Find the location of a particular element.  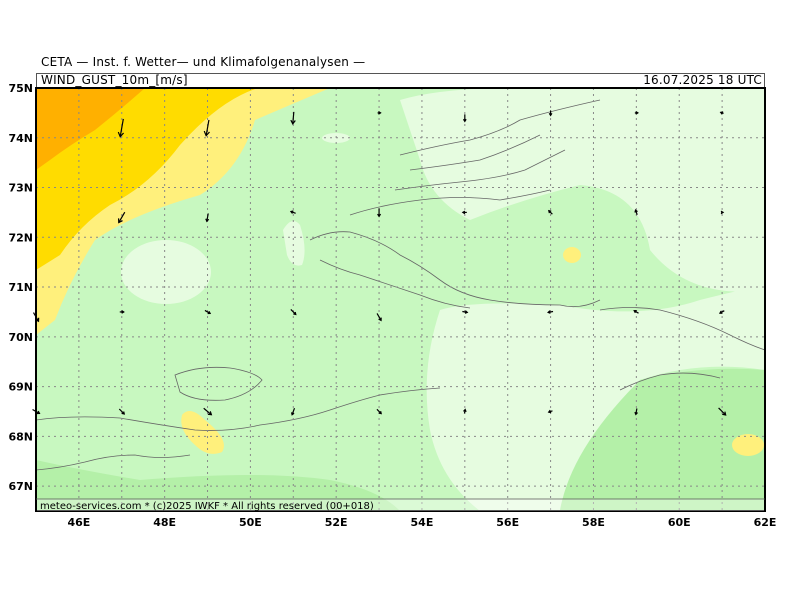

lat-label: 68N is located at coordinates (20, 436).